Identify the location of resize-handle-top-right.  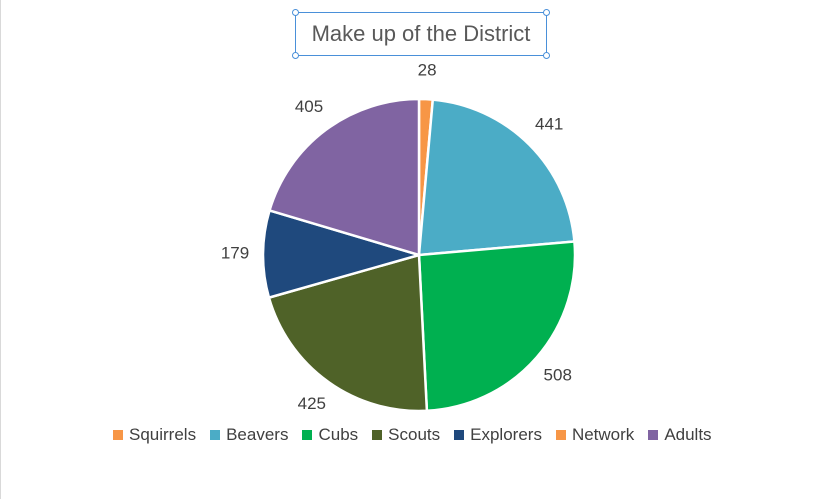
(546, 12).